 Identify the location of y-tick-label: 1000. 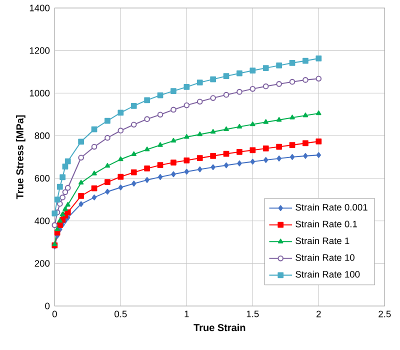
(40, 93).